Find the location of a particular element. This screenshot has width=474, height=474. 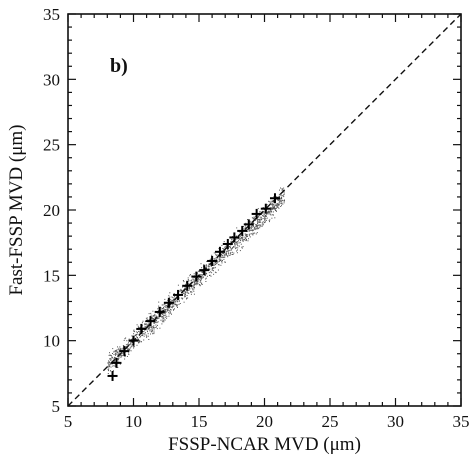

x-tick-label: 35 is located at coordinates (461, 421).